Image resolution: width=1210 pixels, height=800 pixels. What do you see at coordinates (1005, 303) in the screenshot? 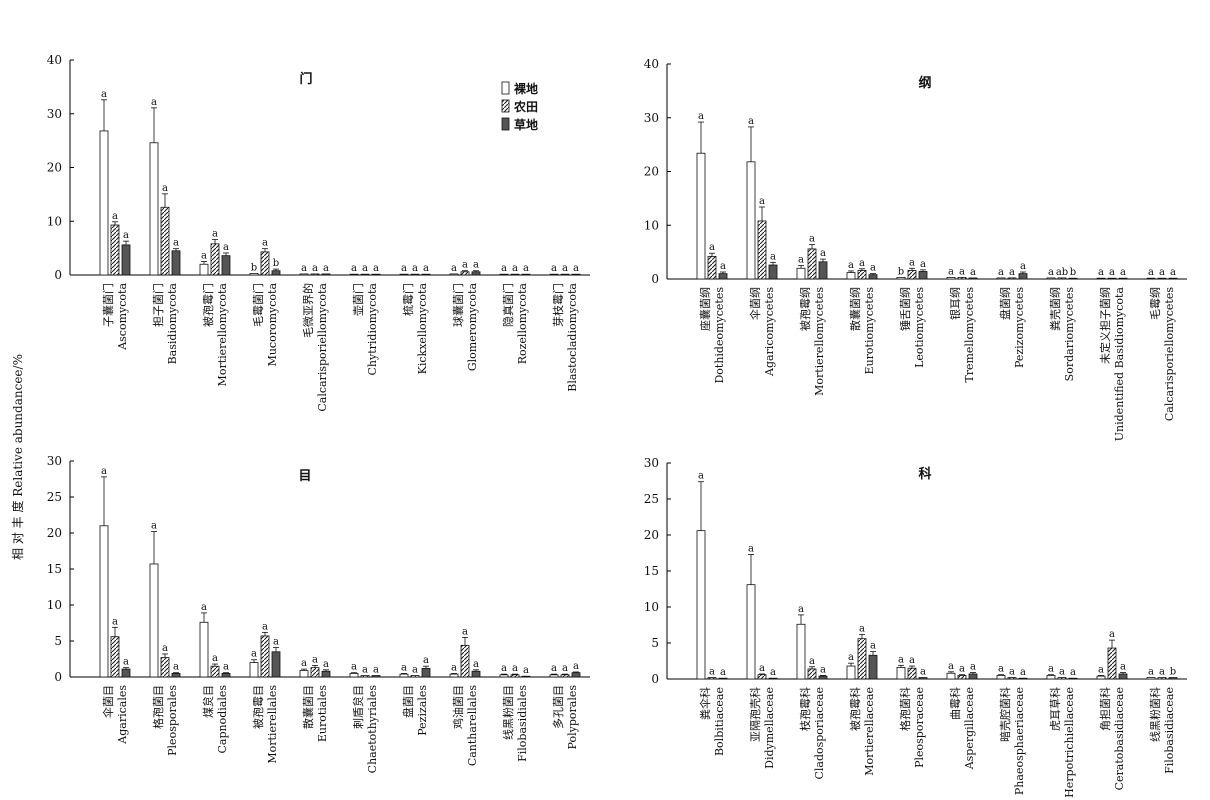
I see `category-label-cn: 盘菌纲` at bounding box center [1005, 303].